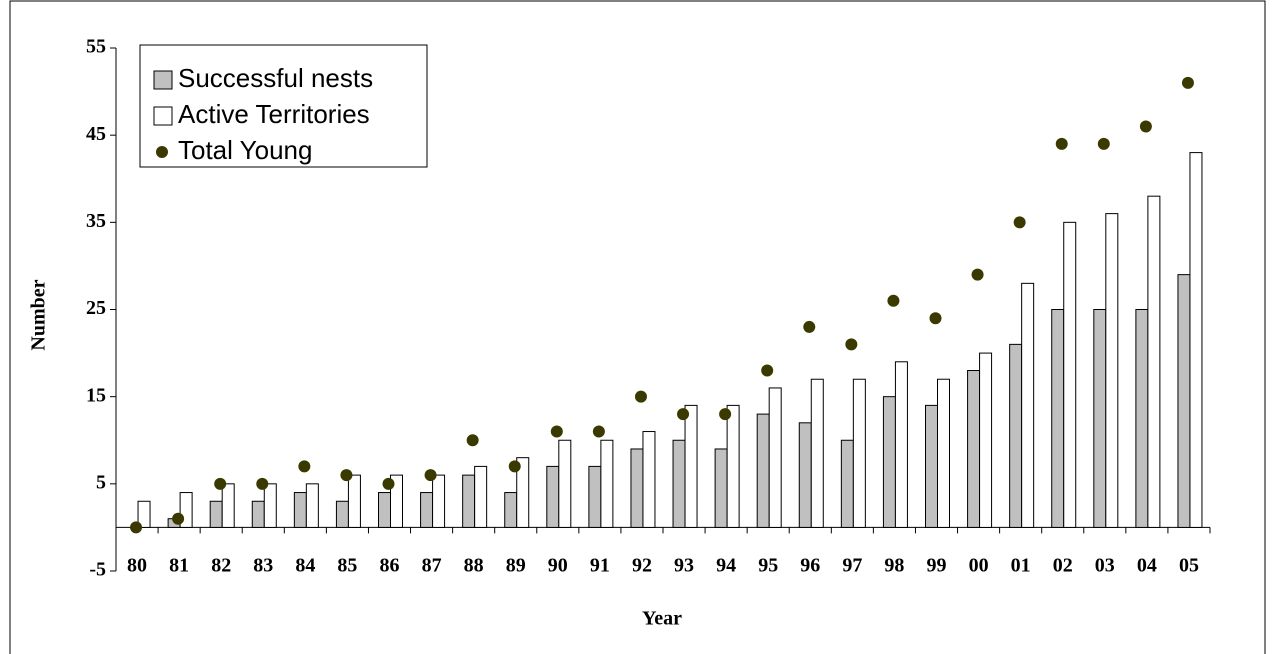  What do you see at coordinates (937, 566) in the screenshot?
I see `x-tick-label: 99` at bounding box center [937, 566].